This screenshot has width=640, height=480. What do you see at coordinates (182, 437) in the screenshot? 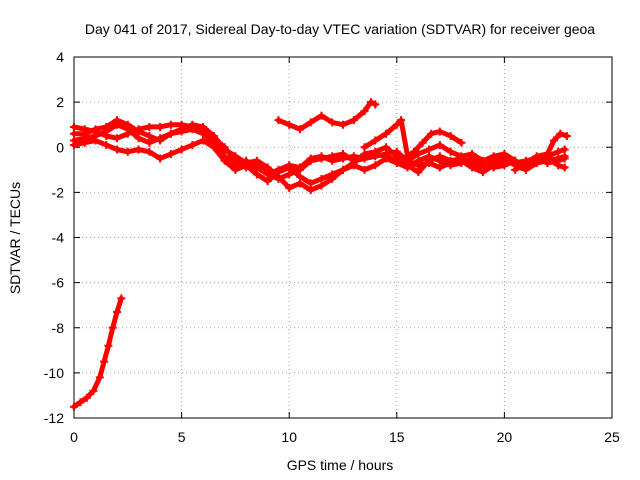
I see `x-tick-label: 5` at bounding box center [182, 437].